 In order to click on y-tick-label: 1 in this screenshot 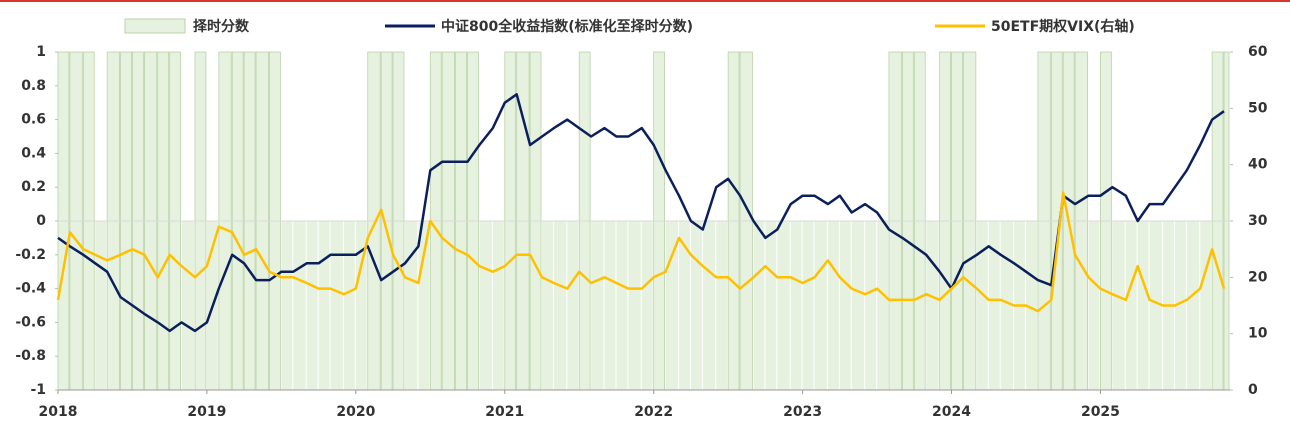, I will do `click(41, 52)`.